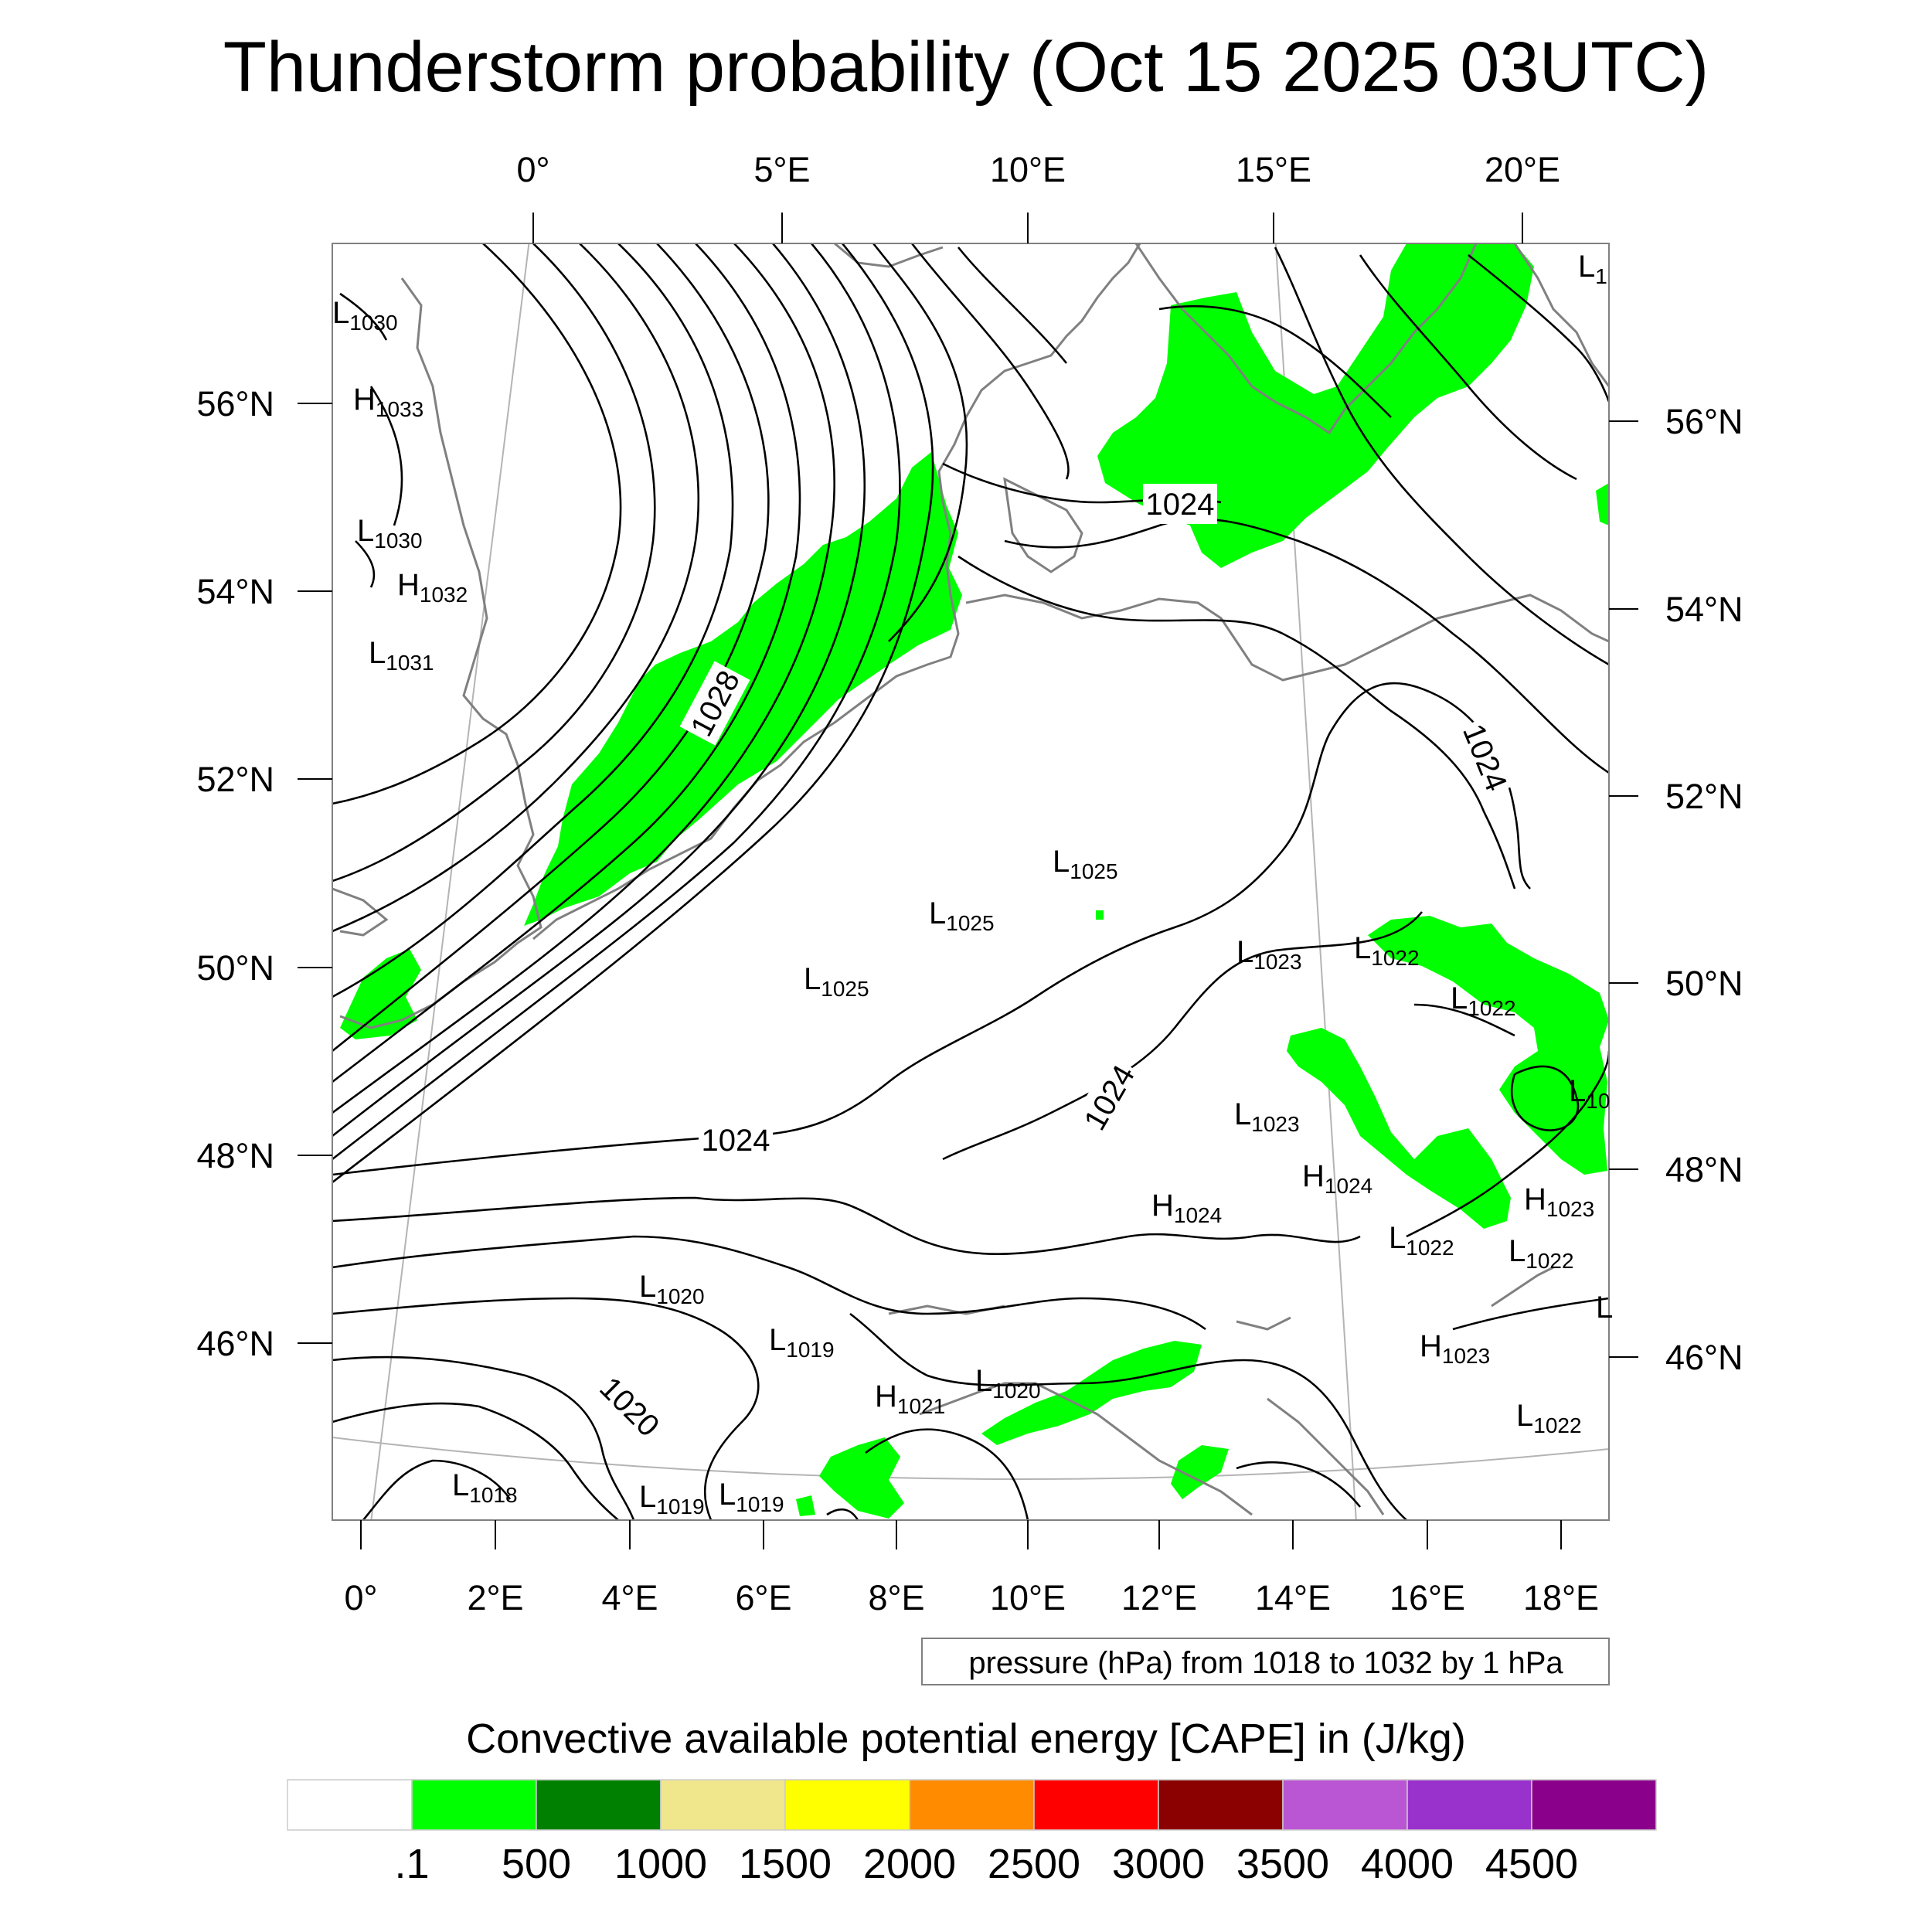  What do you see at coordinates (1704, 984) in the screenshot?
I see `right-tick-label: 50°N` at bounding box center [1704, 984].